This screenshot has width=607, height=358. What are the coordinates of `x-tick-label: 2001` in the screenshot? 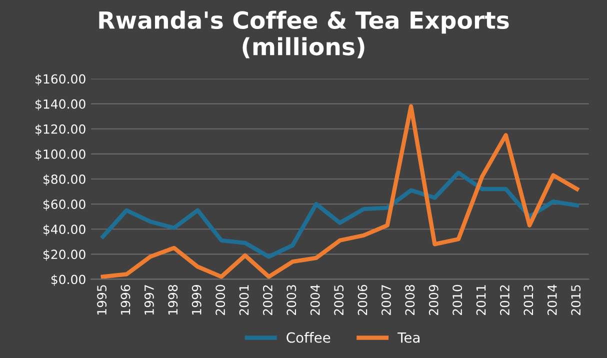 It's located at (244, 300).